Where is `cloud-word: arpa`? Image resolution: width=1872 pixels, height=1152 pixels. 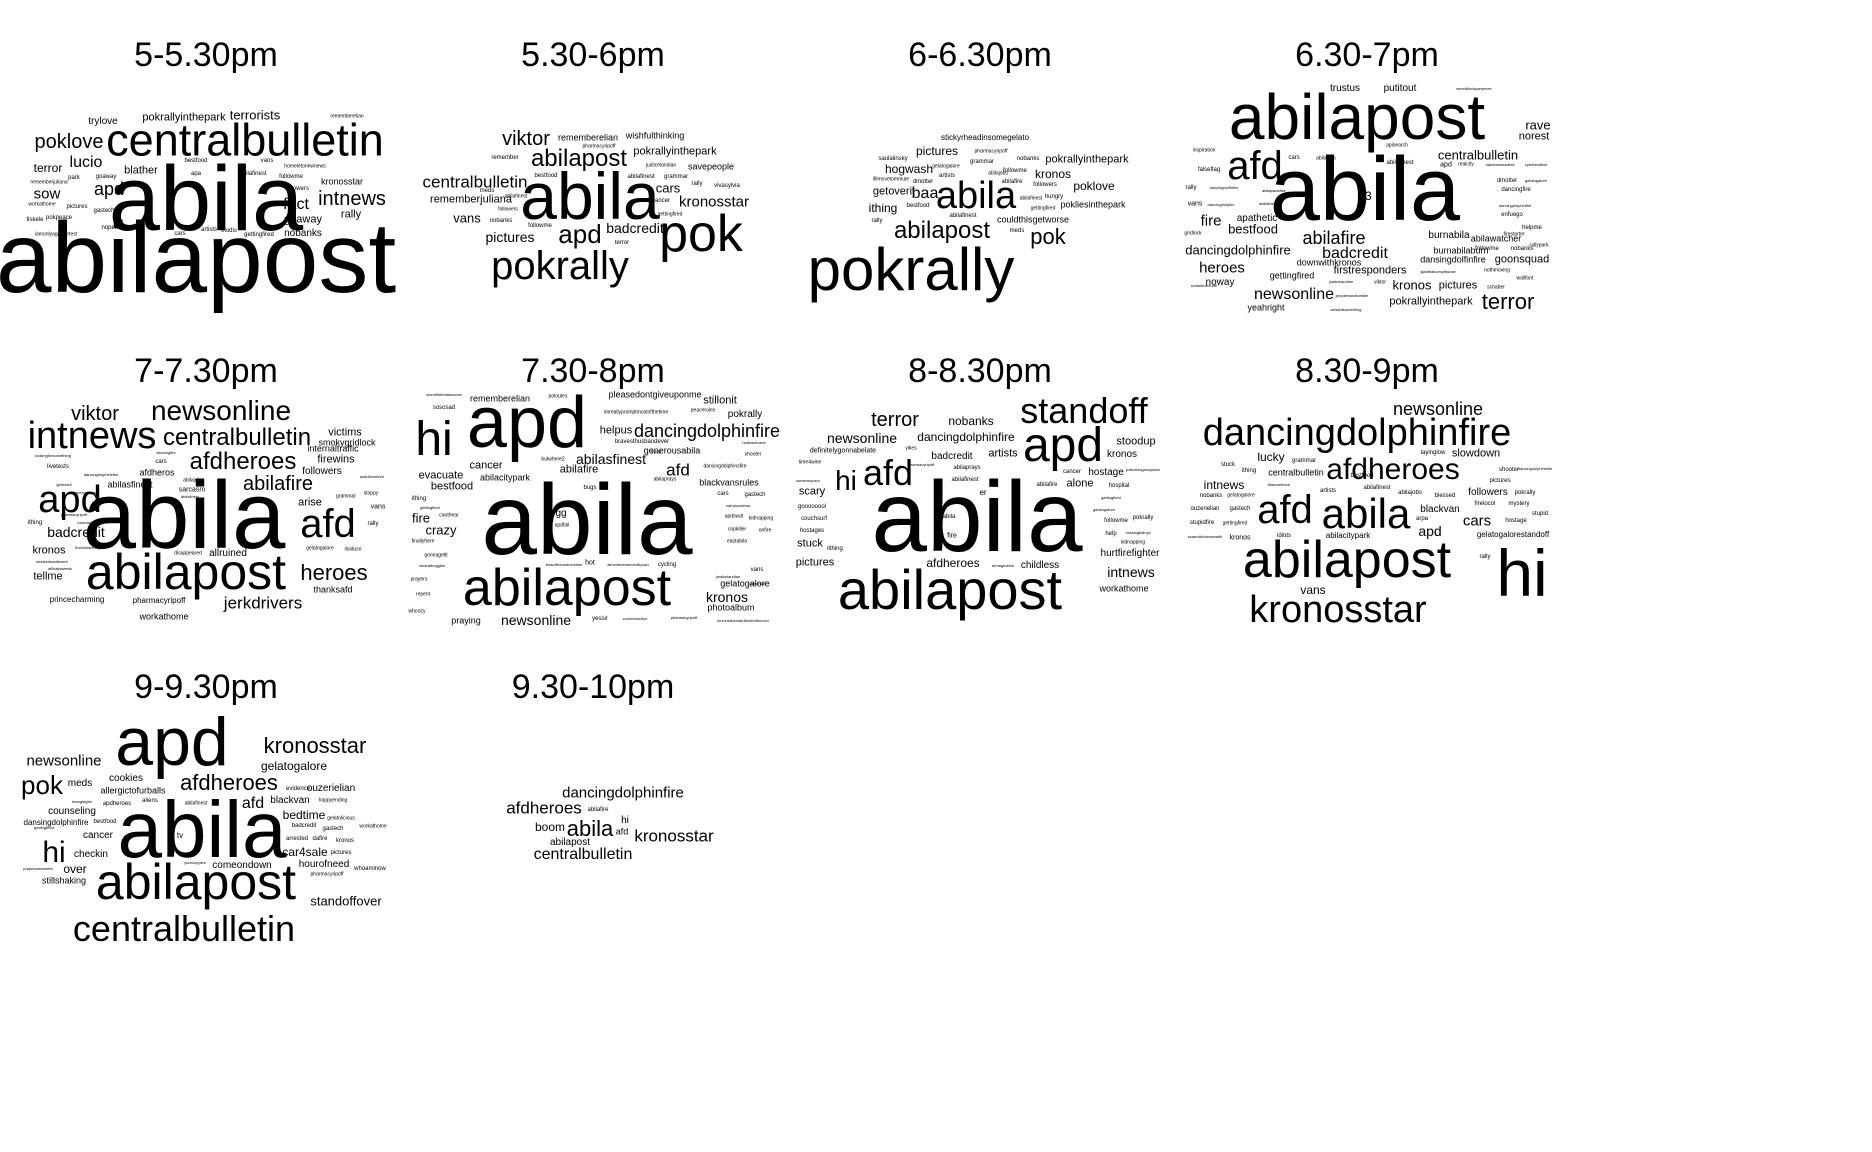
cloud-word: arpa is located at coordinates (1422, 519).